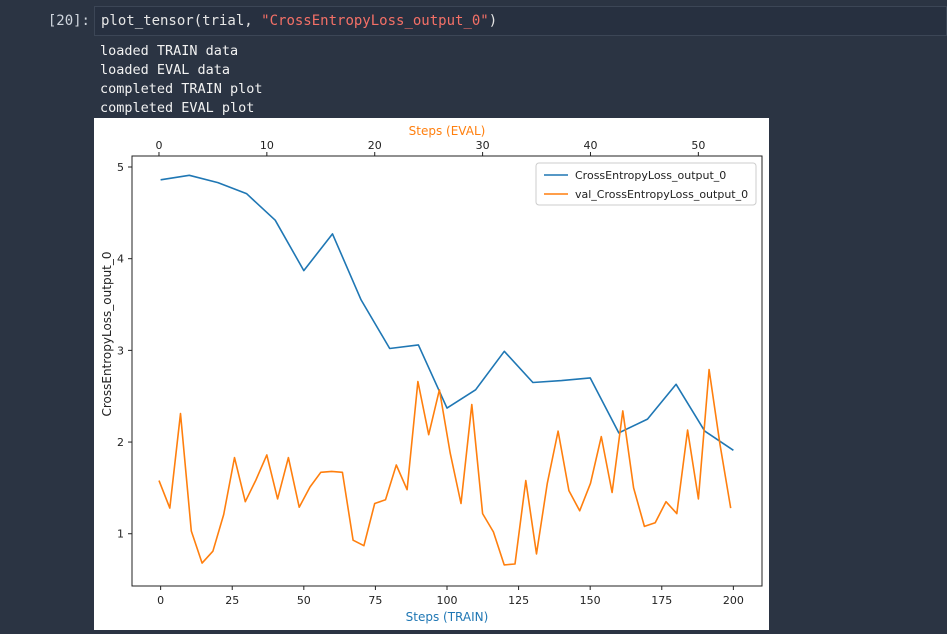 The image size is (947, 634). Describe the element at coordinates (267, 145) in the screenshot. I see `top-tick-label: 10` at that location.